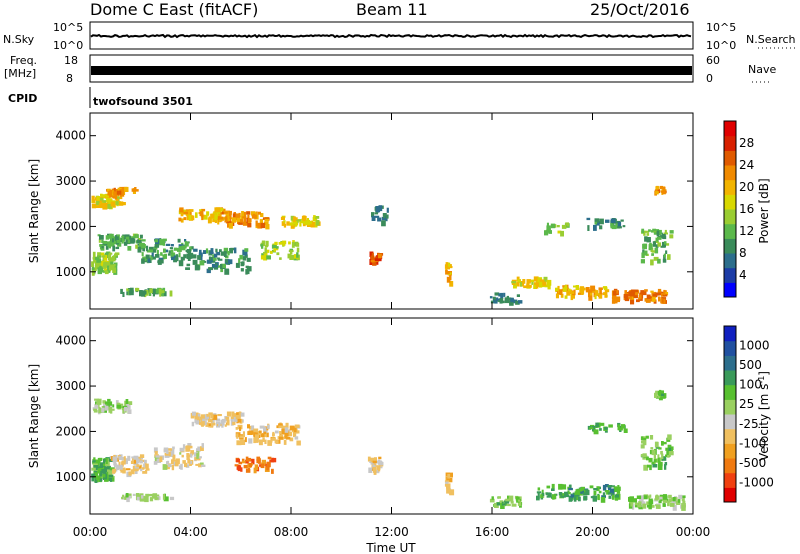 The image size is (800, 554). I want to click on velocity-colorbar-tick: 1000, so click(754, 346).